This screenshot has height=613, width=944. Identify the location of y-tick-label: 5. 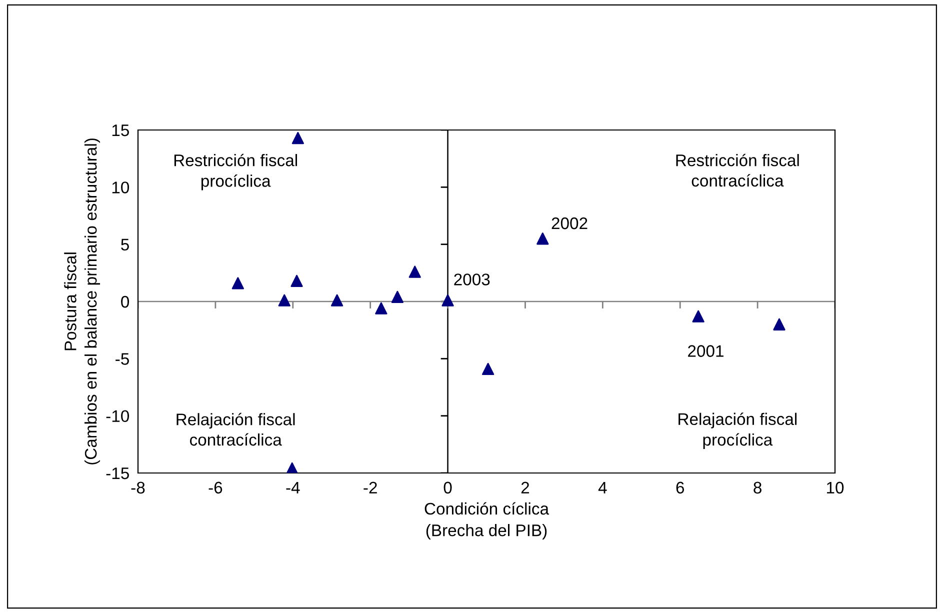
(125, 244).